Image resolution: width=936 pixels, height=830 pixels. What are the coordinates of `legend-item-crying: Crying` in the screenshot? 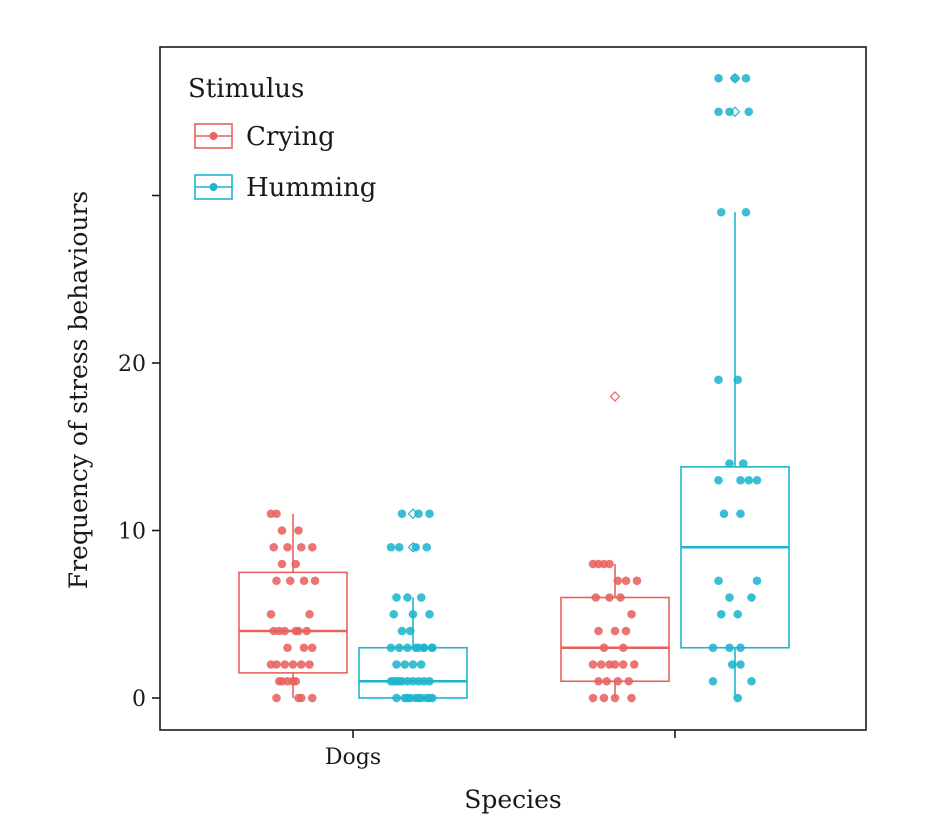 It's located at (264, 137).